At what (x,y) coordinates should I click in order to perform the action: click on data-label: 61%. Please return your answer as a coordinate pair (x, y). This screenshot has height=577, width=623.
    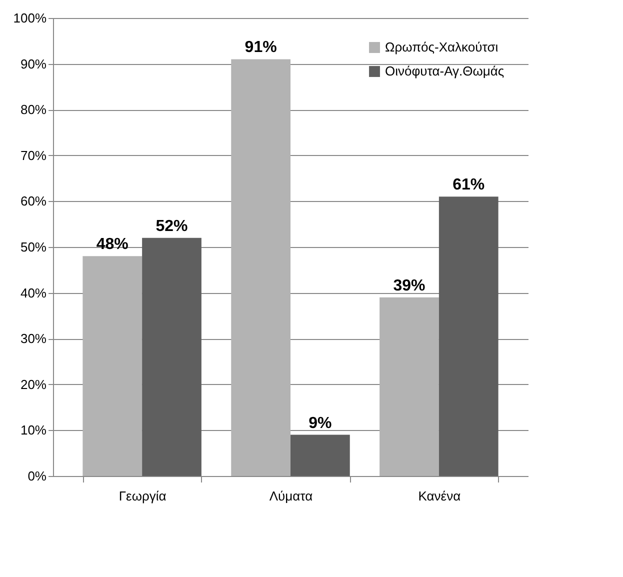
    Looking at the image, I should click on (468, 185).